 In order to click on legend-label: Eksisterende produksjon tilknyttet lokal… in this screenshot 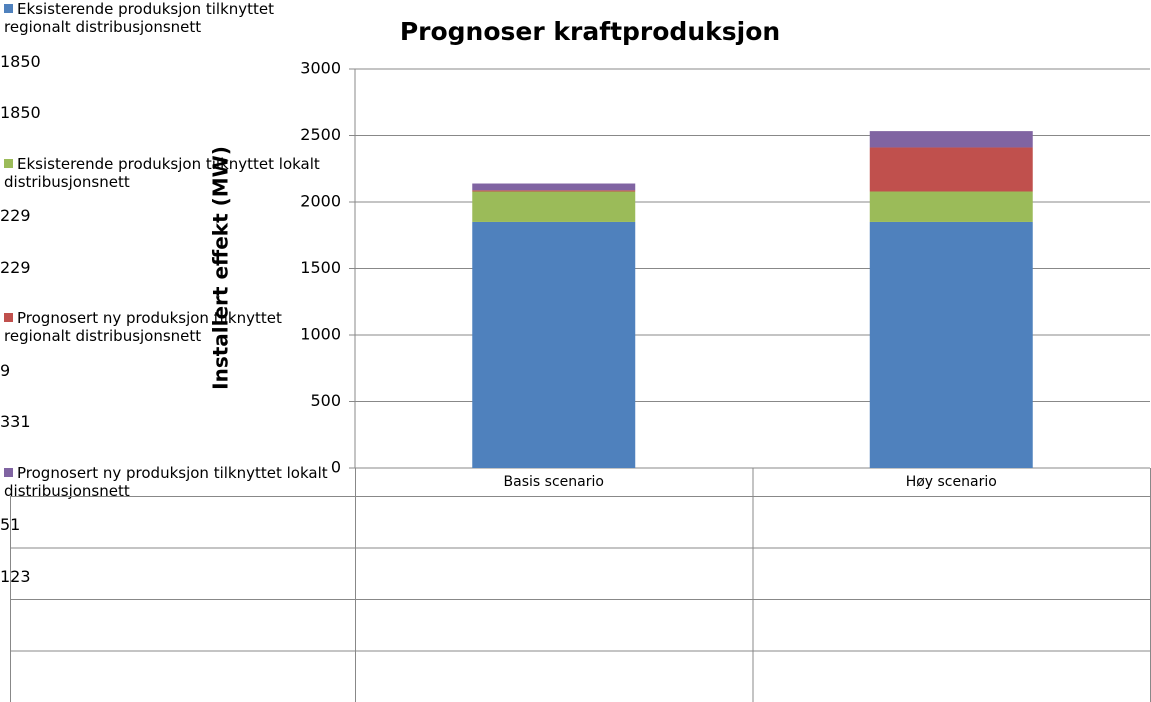, I will do `click(162, 172)`.